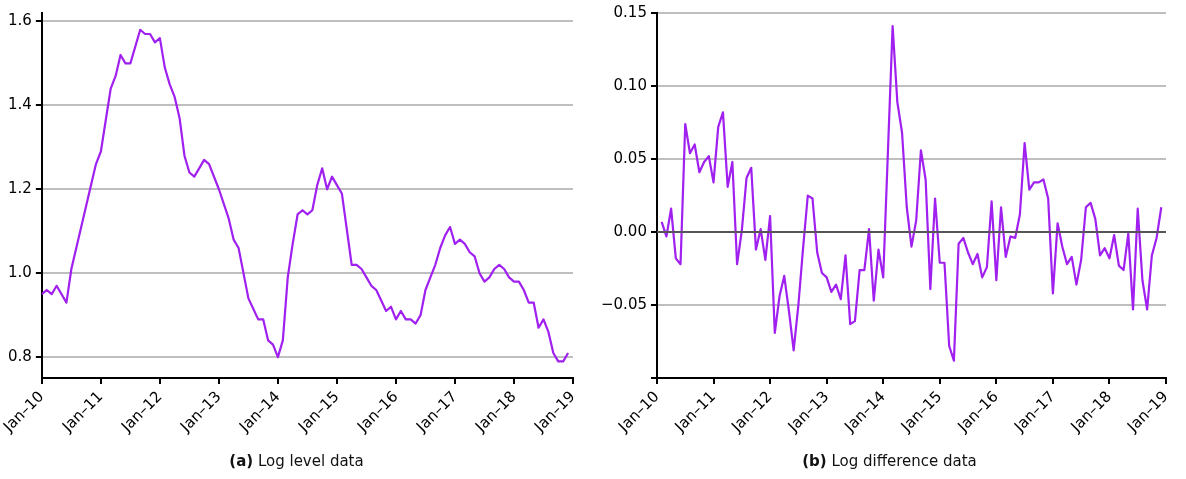 This screenshot has width=1186, height=479. What do you see at coordinates (296, 461) in the screenshot?
I see `text: (a) Log level data` at bounding box center [296, 461].